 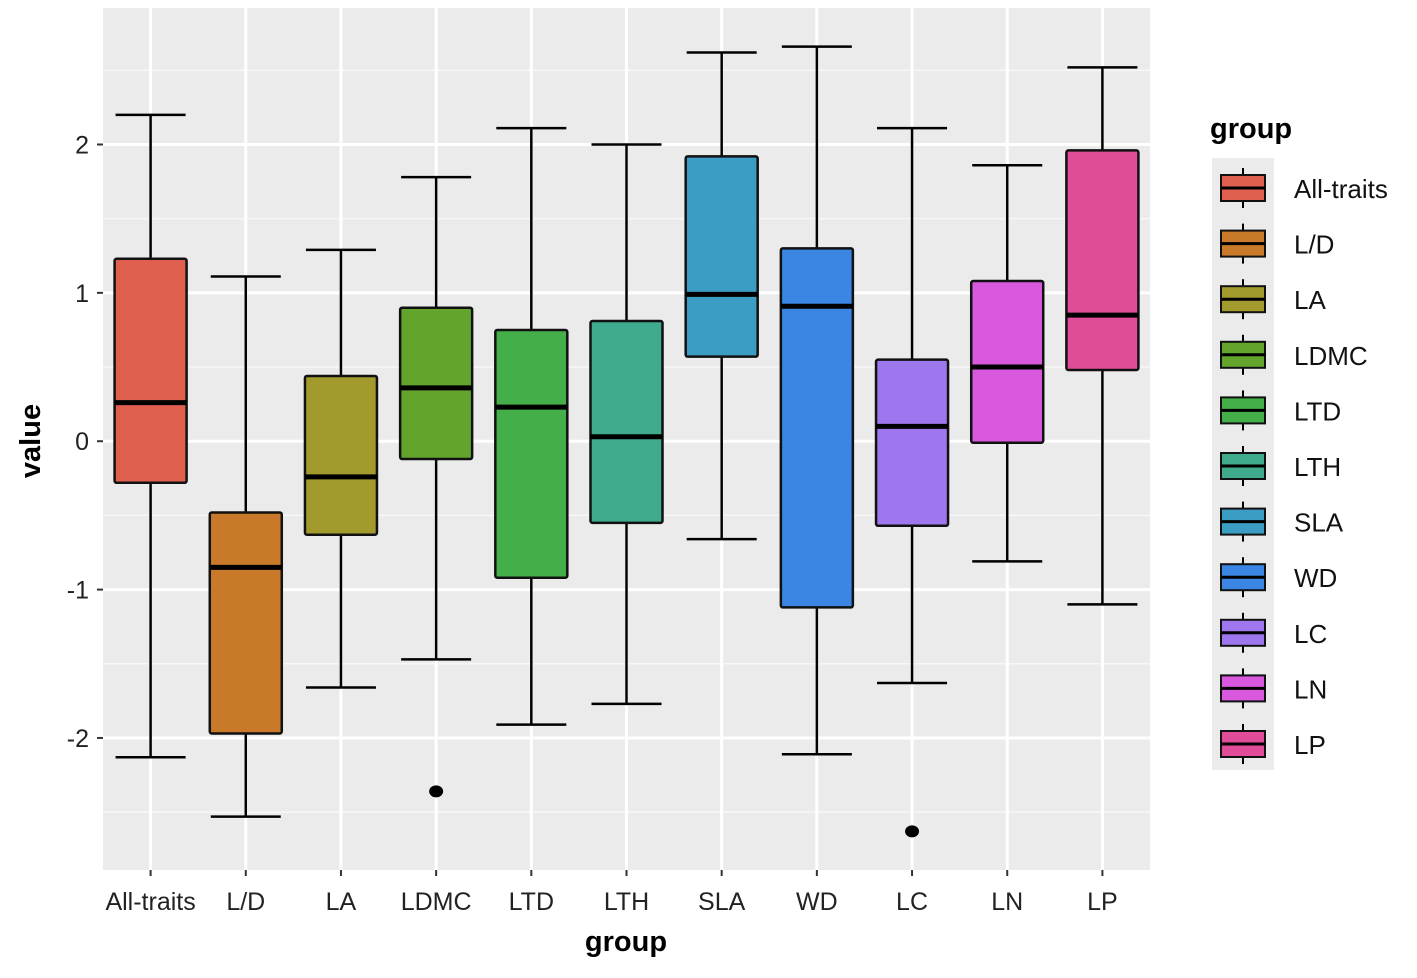 I want to click on legend-label: WD, so click(x=1315, y=578).